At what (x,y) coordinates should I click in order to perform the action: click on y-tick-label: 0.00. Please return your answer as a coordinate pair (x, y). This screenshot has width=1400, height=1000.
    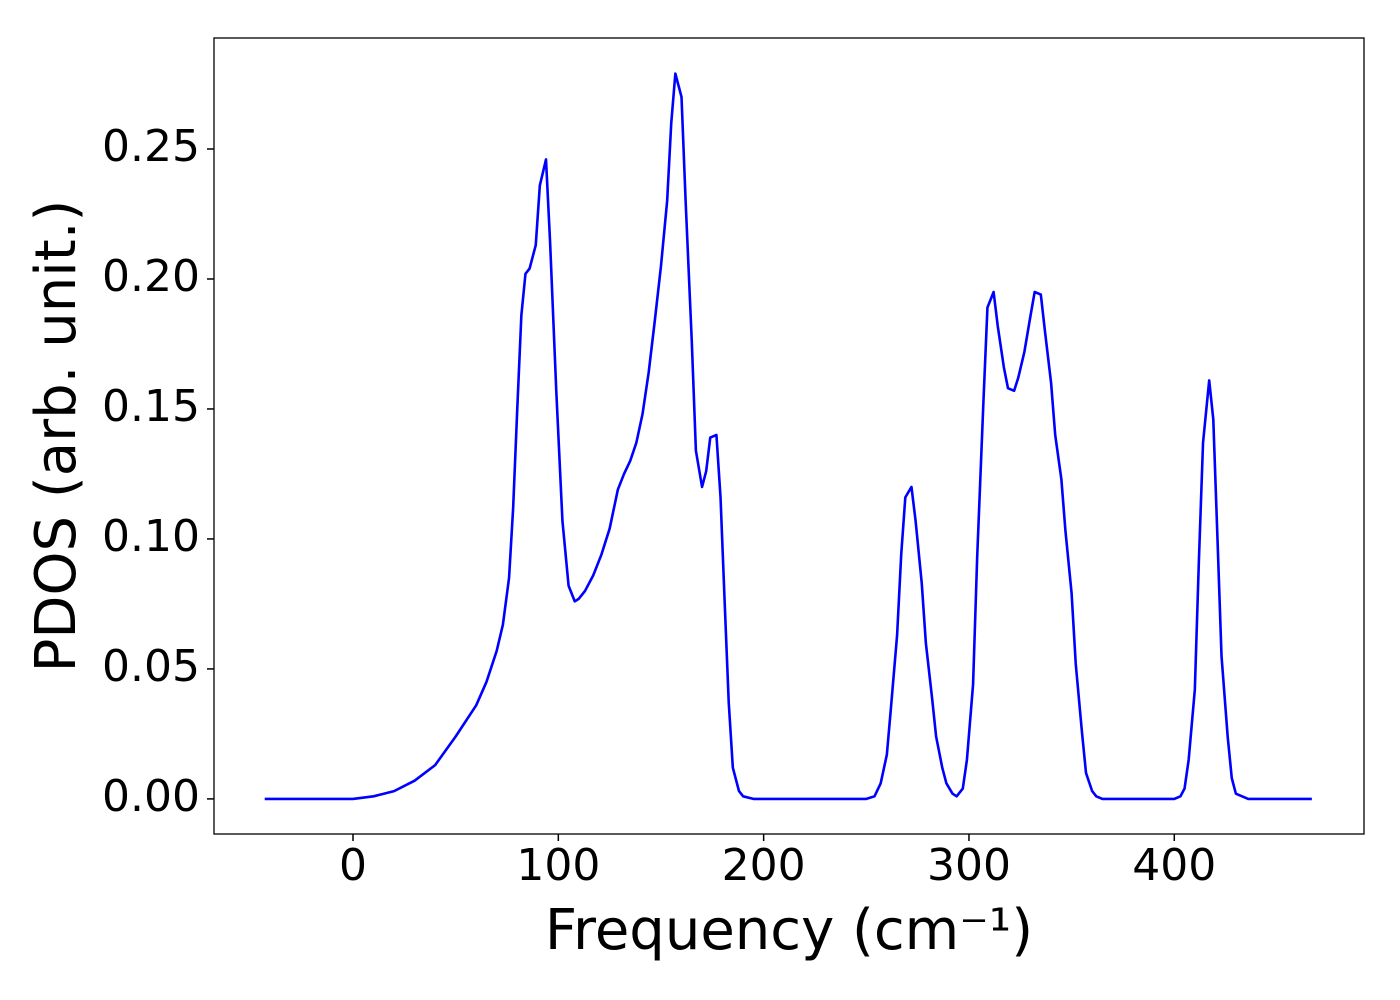
    Looking at the image, I should click on (151, 796).